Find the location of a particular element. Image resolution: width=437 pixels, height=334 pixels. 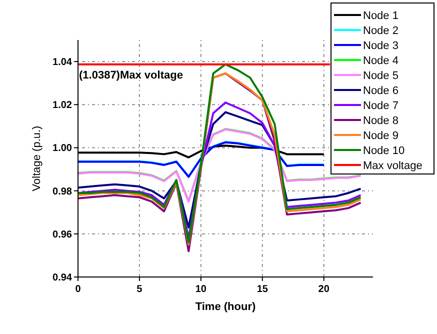

legend-label: Node 5 is located at coordinates (380, 76).